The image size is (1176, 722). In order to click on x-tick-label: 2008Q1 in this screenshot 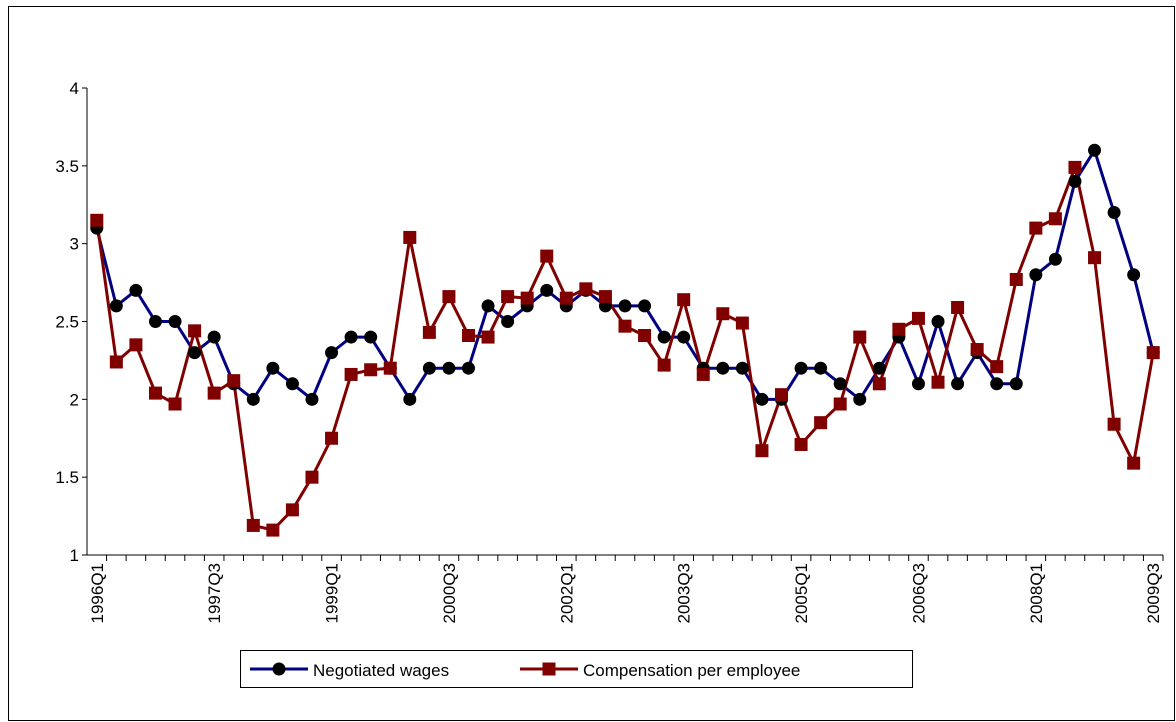, I will do `click(1036, 593)`.